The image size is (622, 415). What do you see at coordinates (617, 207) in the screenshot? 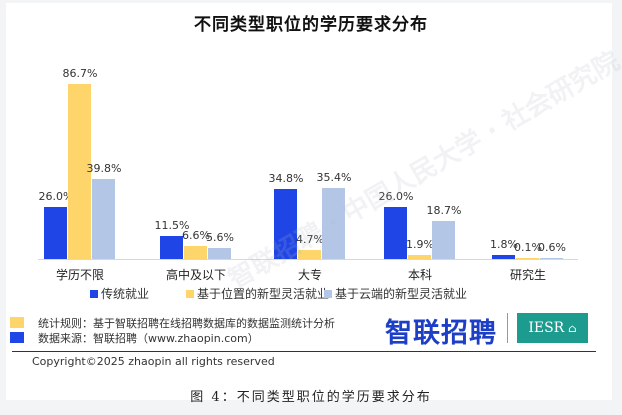
I see `side-background` at bounding box center [617, 207].